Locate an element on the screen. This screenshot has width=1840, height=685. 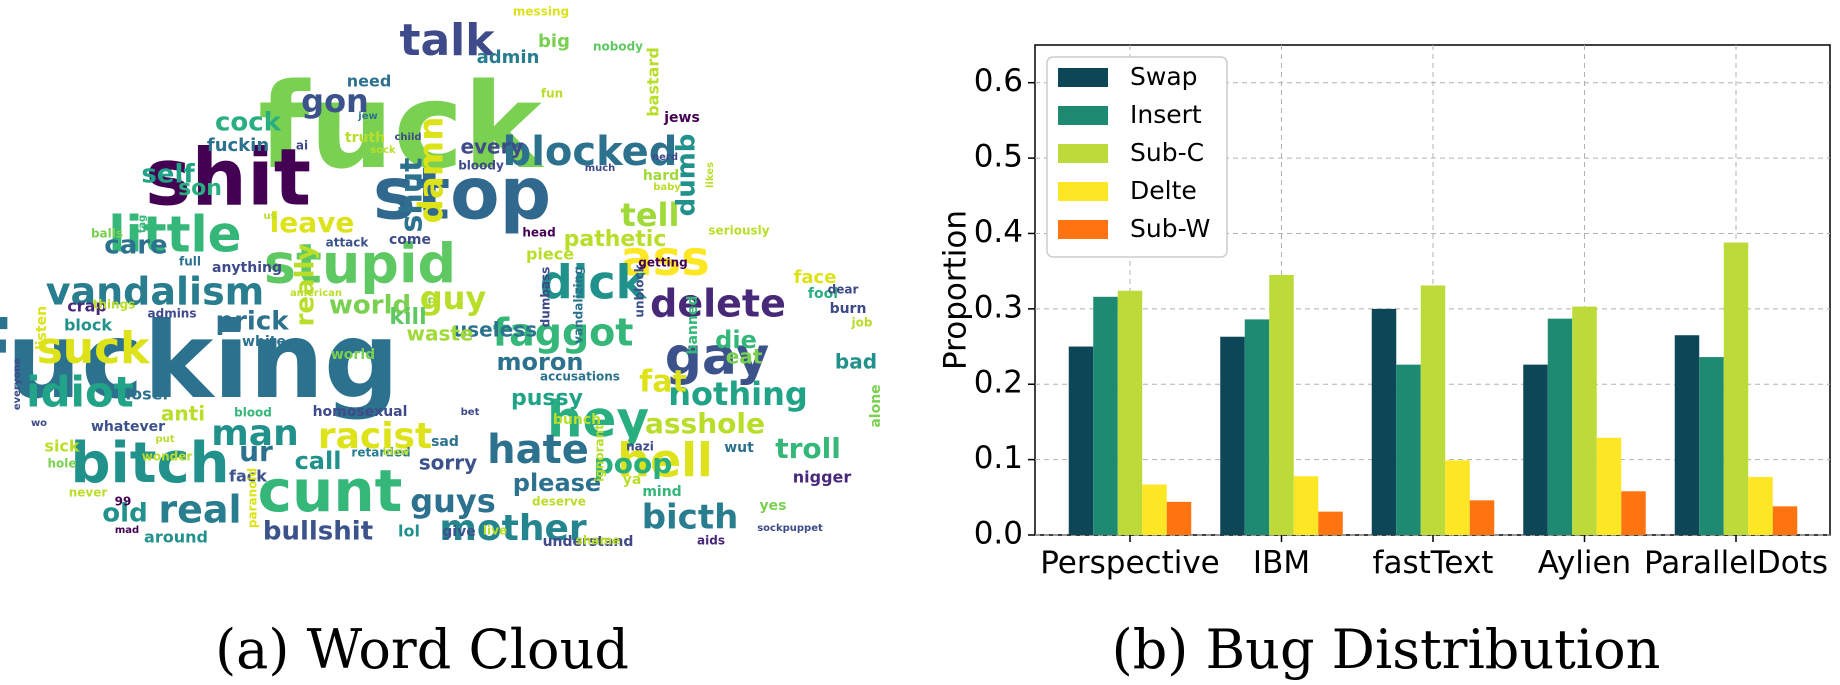
legend: Swap Insert Sub-C Delte Sub-W is located at coordinates (1137, 157).